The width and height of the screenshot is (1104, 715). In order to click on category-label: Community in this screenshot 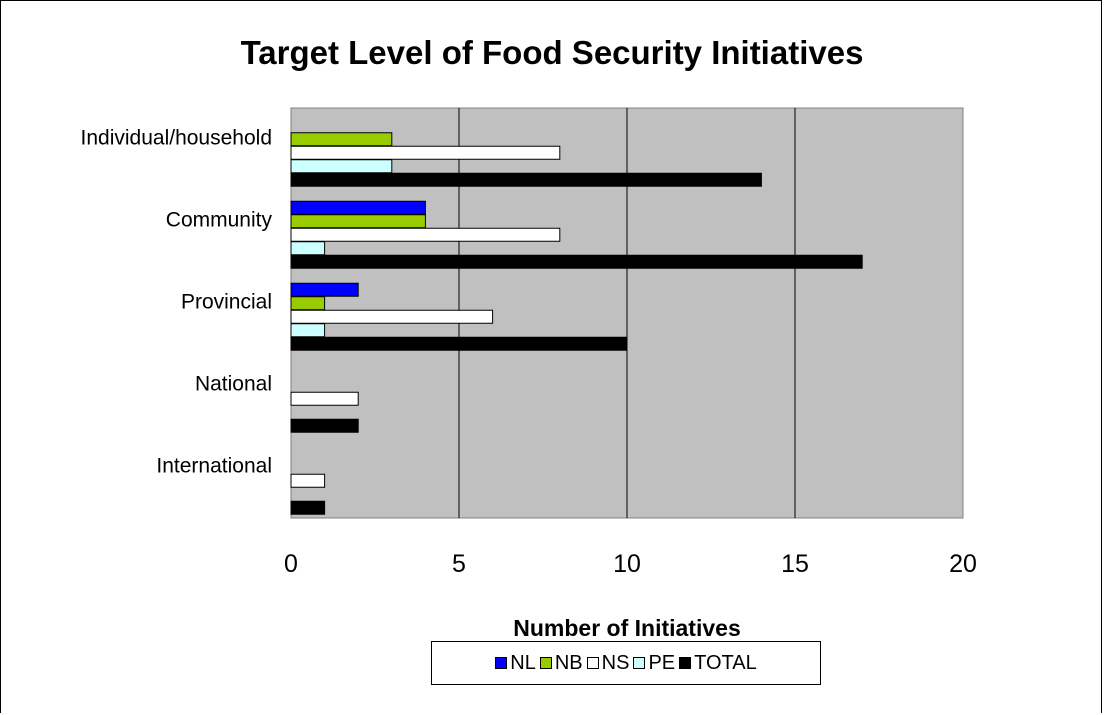, I will do `click(219, 220)`.